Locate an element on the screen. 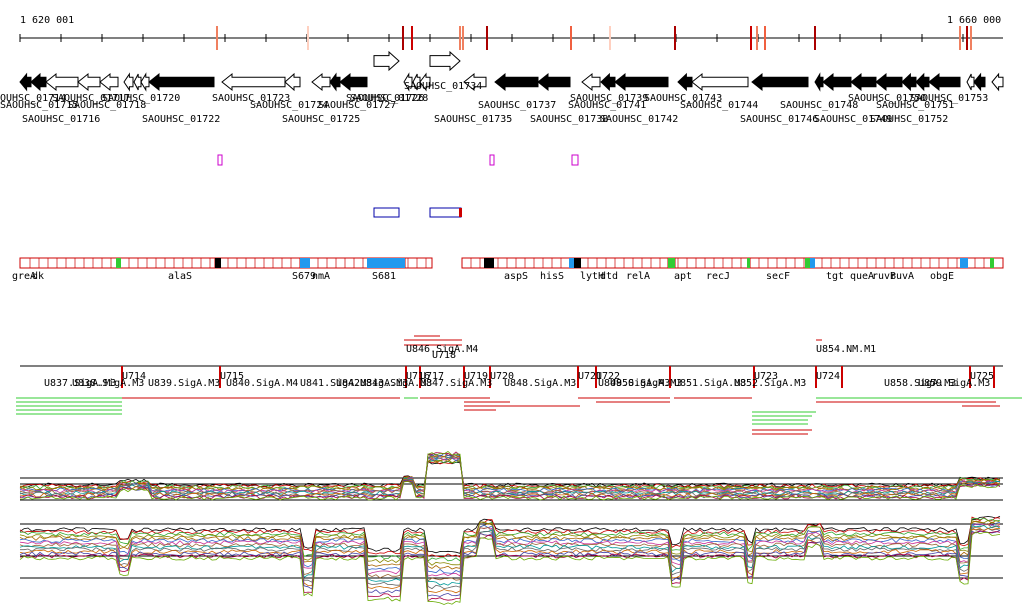 The width and height of the screenshot is (1024, 611). promoter-track is located at coordinates (511, 361).